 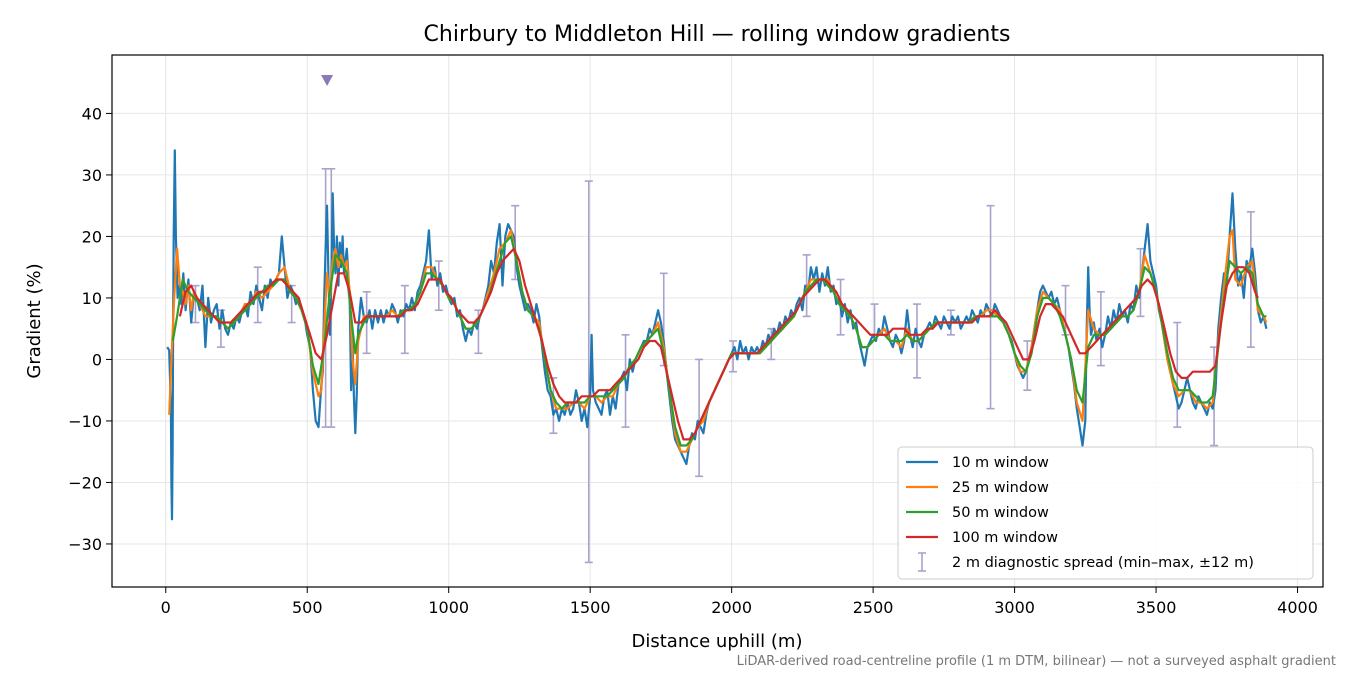 I want to click on y-axis-label: Gradient (%), so click(x=34, y=320).